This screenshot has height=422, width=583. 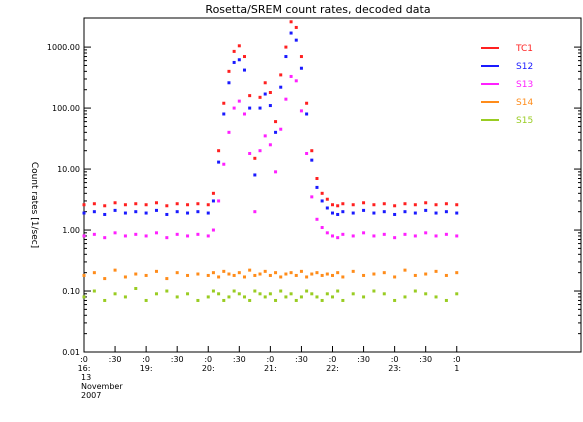 I want to click on legend-entry: TC1, so click(x=507, y=49).